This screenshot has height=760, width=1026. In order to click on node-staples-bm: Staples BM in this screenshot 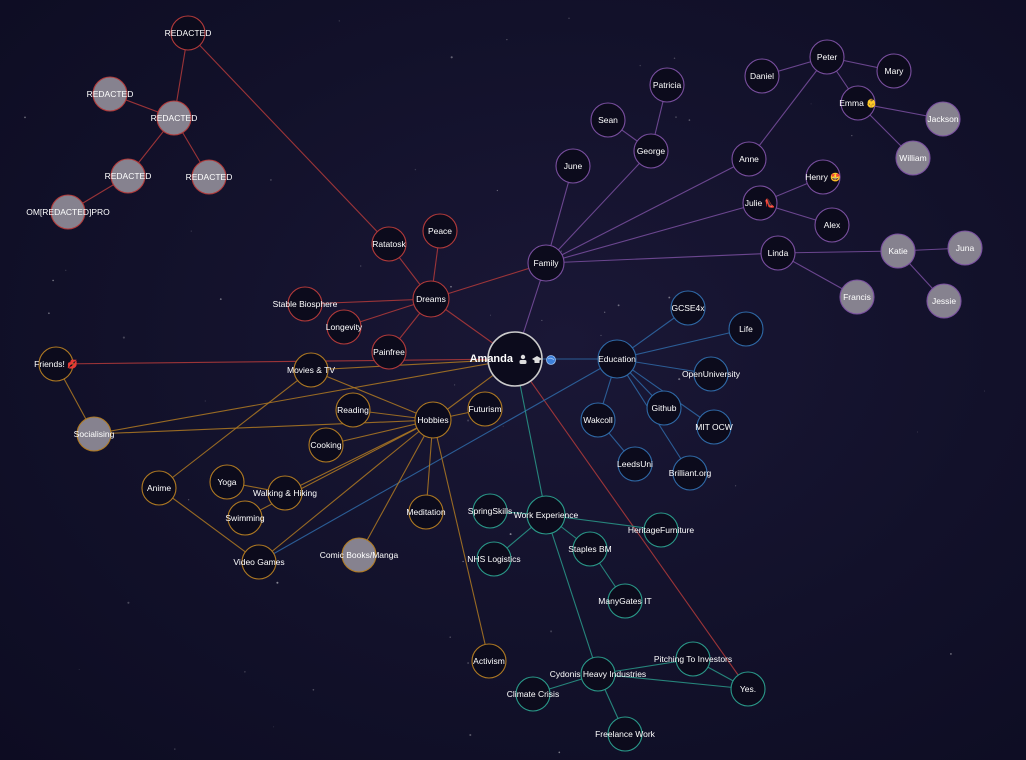, I will do `click(590, 549)`.